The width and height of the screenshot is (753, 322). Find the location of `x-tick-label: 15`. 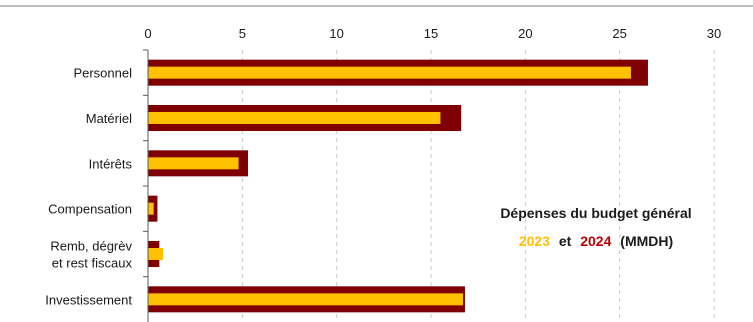

x-tick-label: 15 is located at coordinates (431, 33).